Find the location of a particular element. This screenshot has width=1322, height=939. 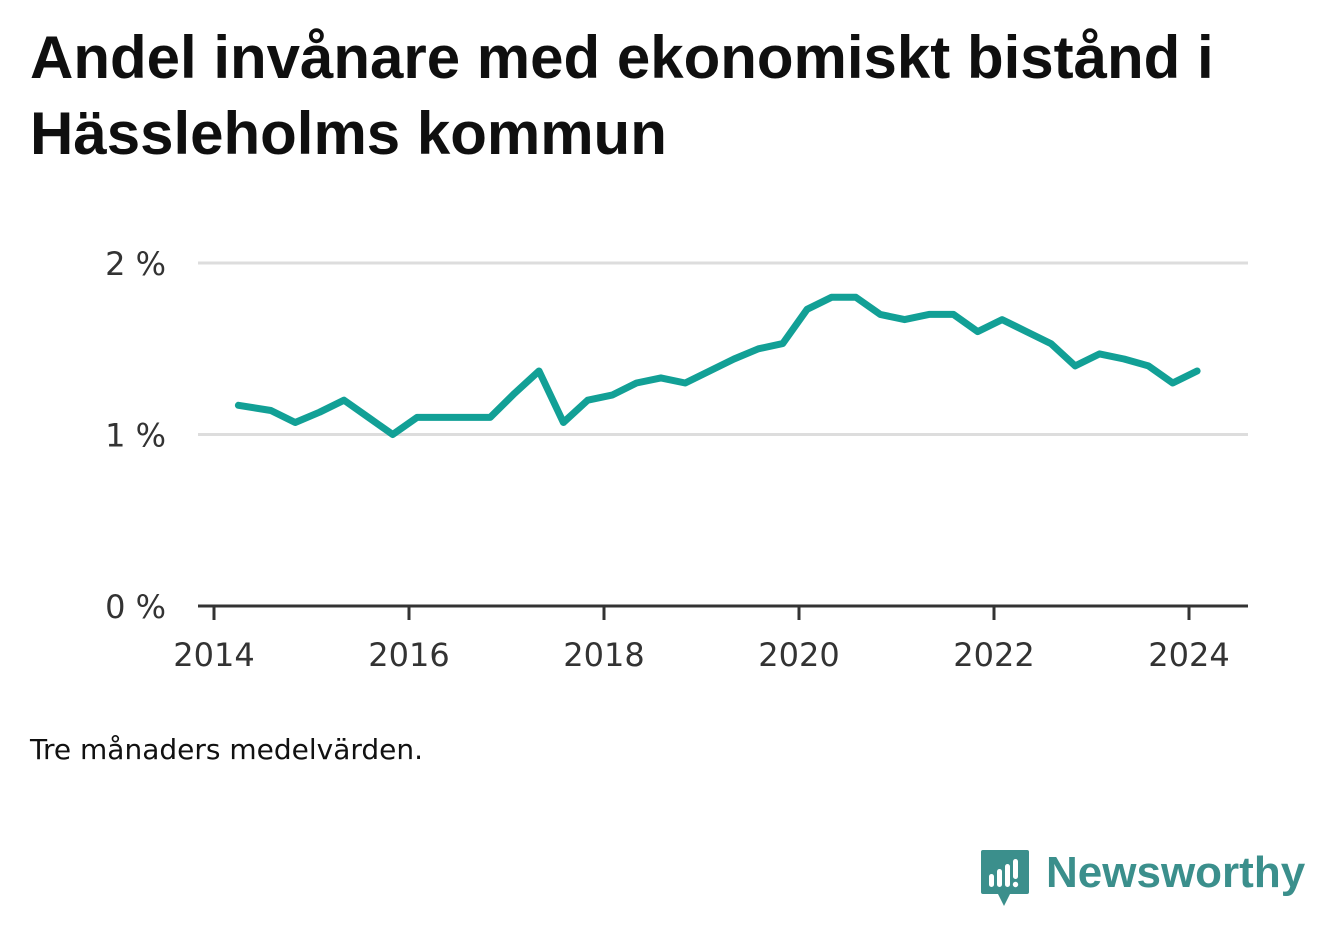

chart-note: Tre månaders medelvärden. is located at coordinates (227, 749).